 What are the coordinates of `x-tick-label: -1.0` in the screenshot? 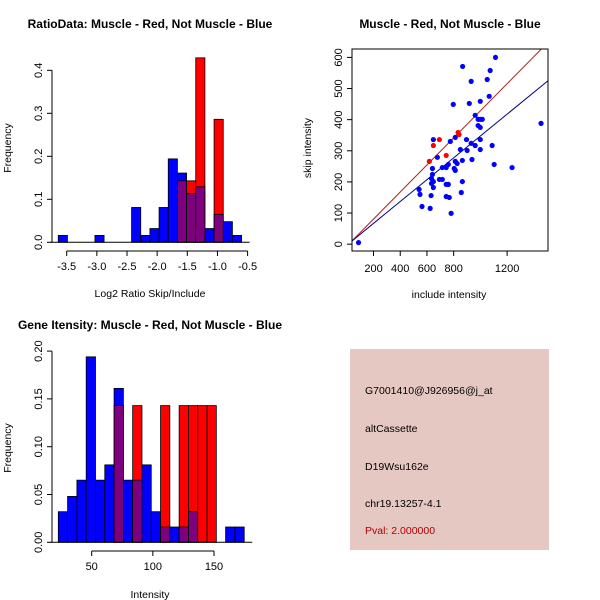 It's located at (217, 267).